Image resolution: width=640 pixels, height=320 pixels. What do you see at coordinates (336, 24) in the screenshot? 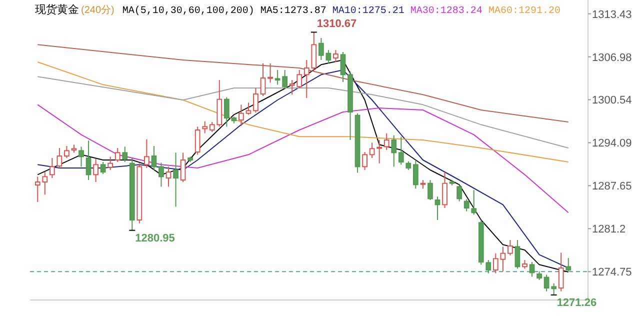
I see `annotation: 1310.67` at bounding box center [336, 24].